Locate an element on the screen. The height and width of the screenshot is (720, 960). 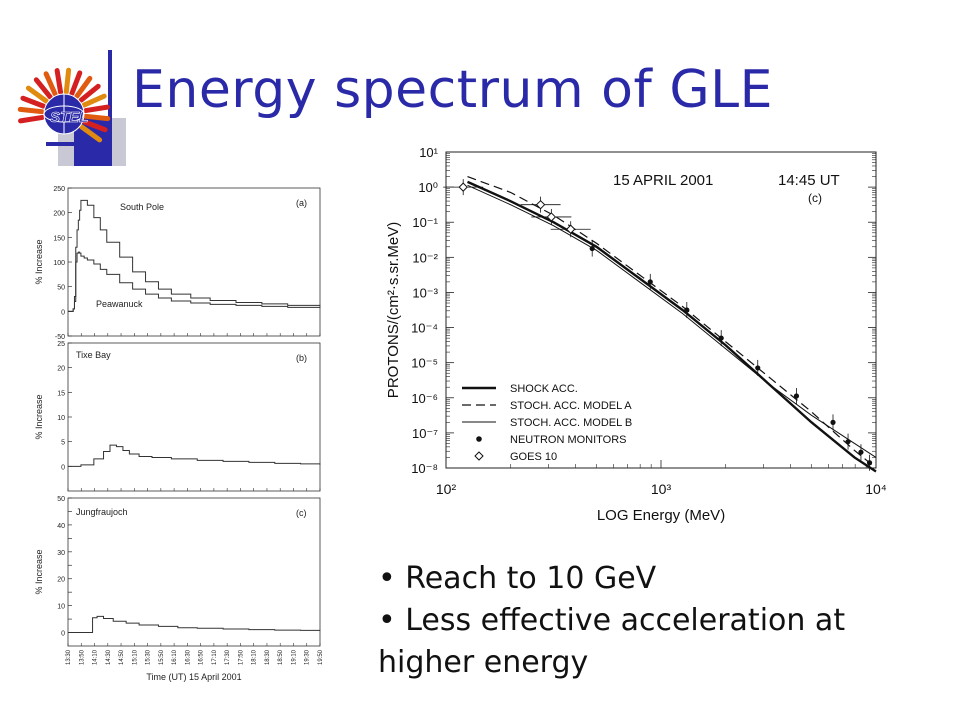
logo-text: STEL is located at coordinates (69, 117).